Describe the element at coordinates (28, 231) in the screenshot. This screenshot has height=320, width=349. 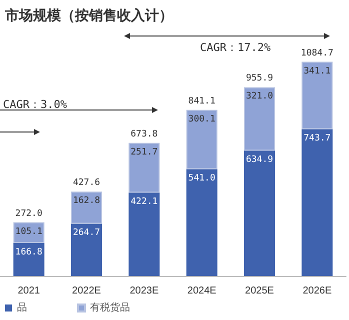
I see `data-label: 105.1` at that location.